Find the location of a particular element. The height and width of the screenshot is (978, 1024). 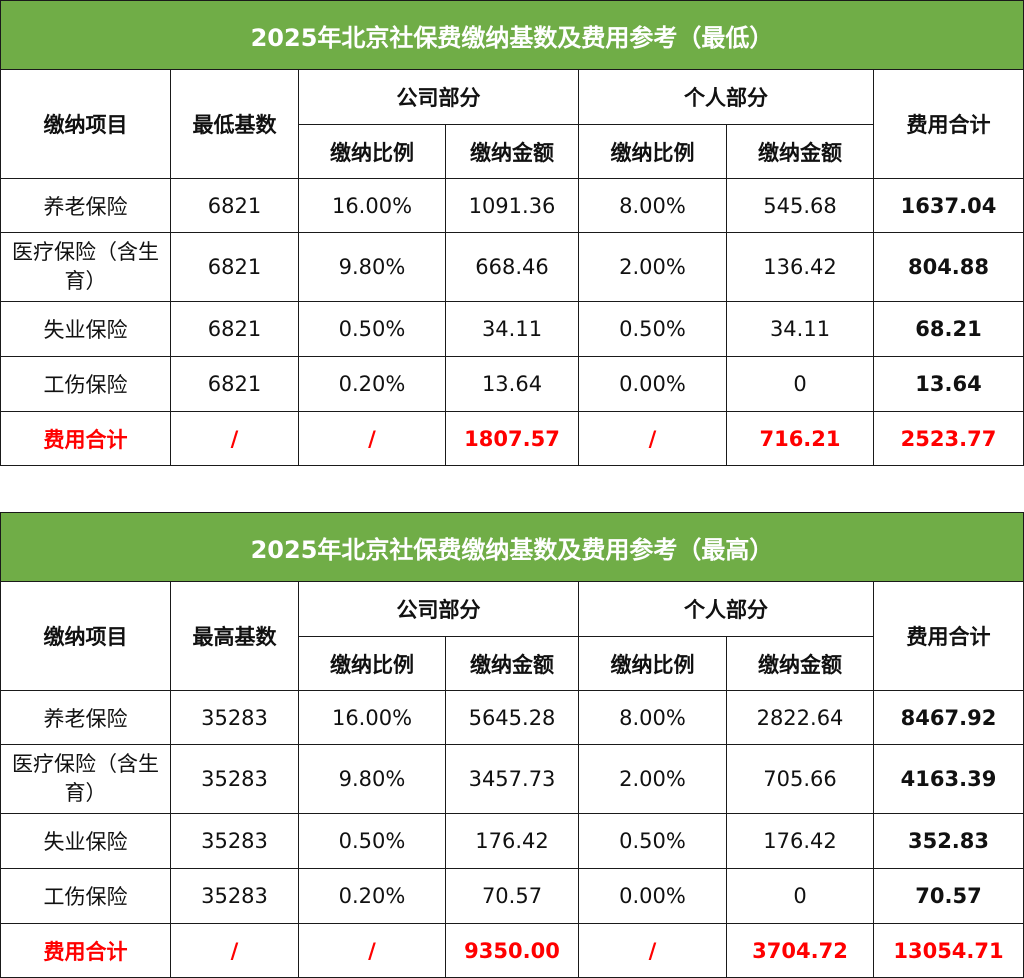

summary-row: 费用合计 / / 1807.57 / 716.21 2523.77 is located at coordinates (512, 438).